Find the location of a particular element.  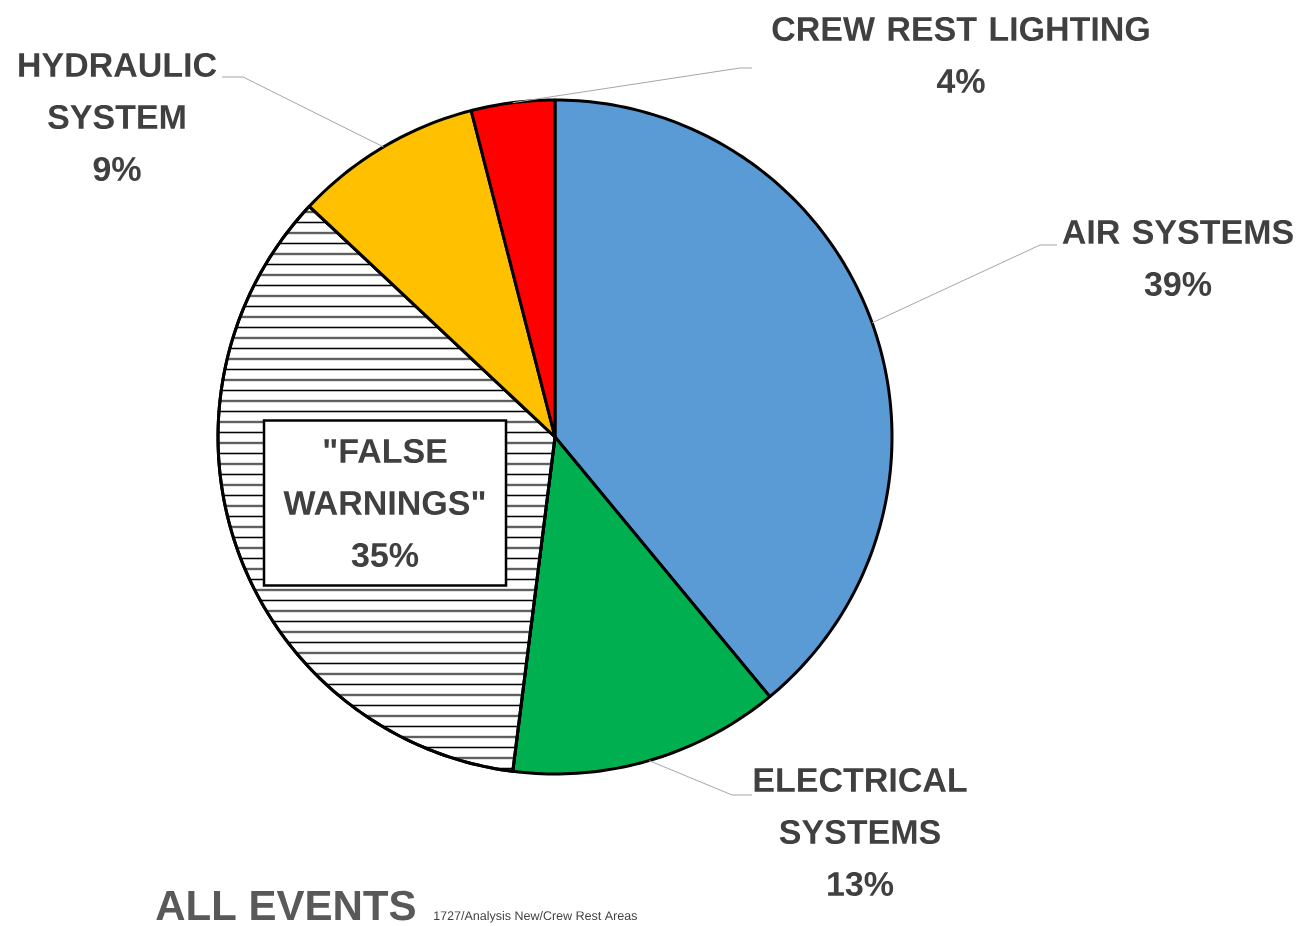

slice-label: AIR SYSTEMS is located at coordinates (1177, 231).